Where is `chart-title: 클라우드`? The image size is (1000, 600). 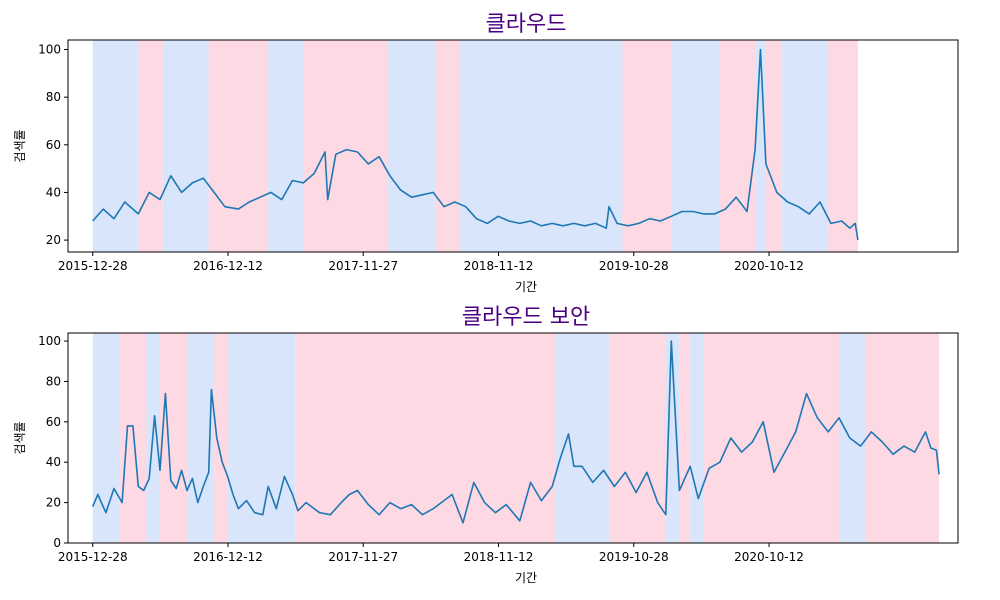 chart-title: 클라우드 is located at coordinates (526, 24).